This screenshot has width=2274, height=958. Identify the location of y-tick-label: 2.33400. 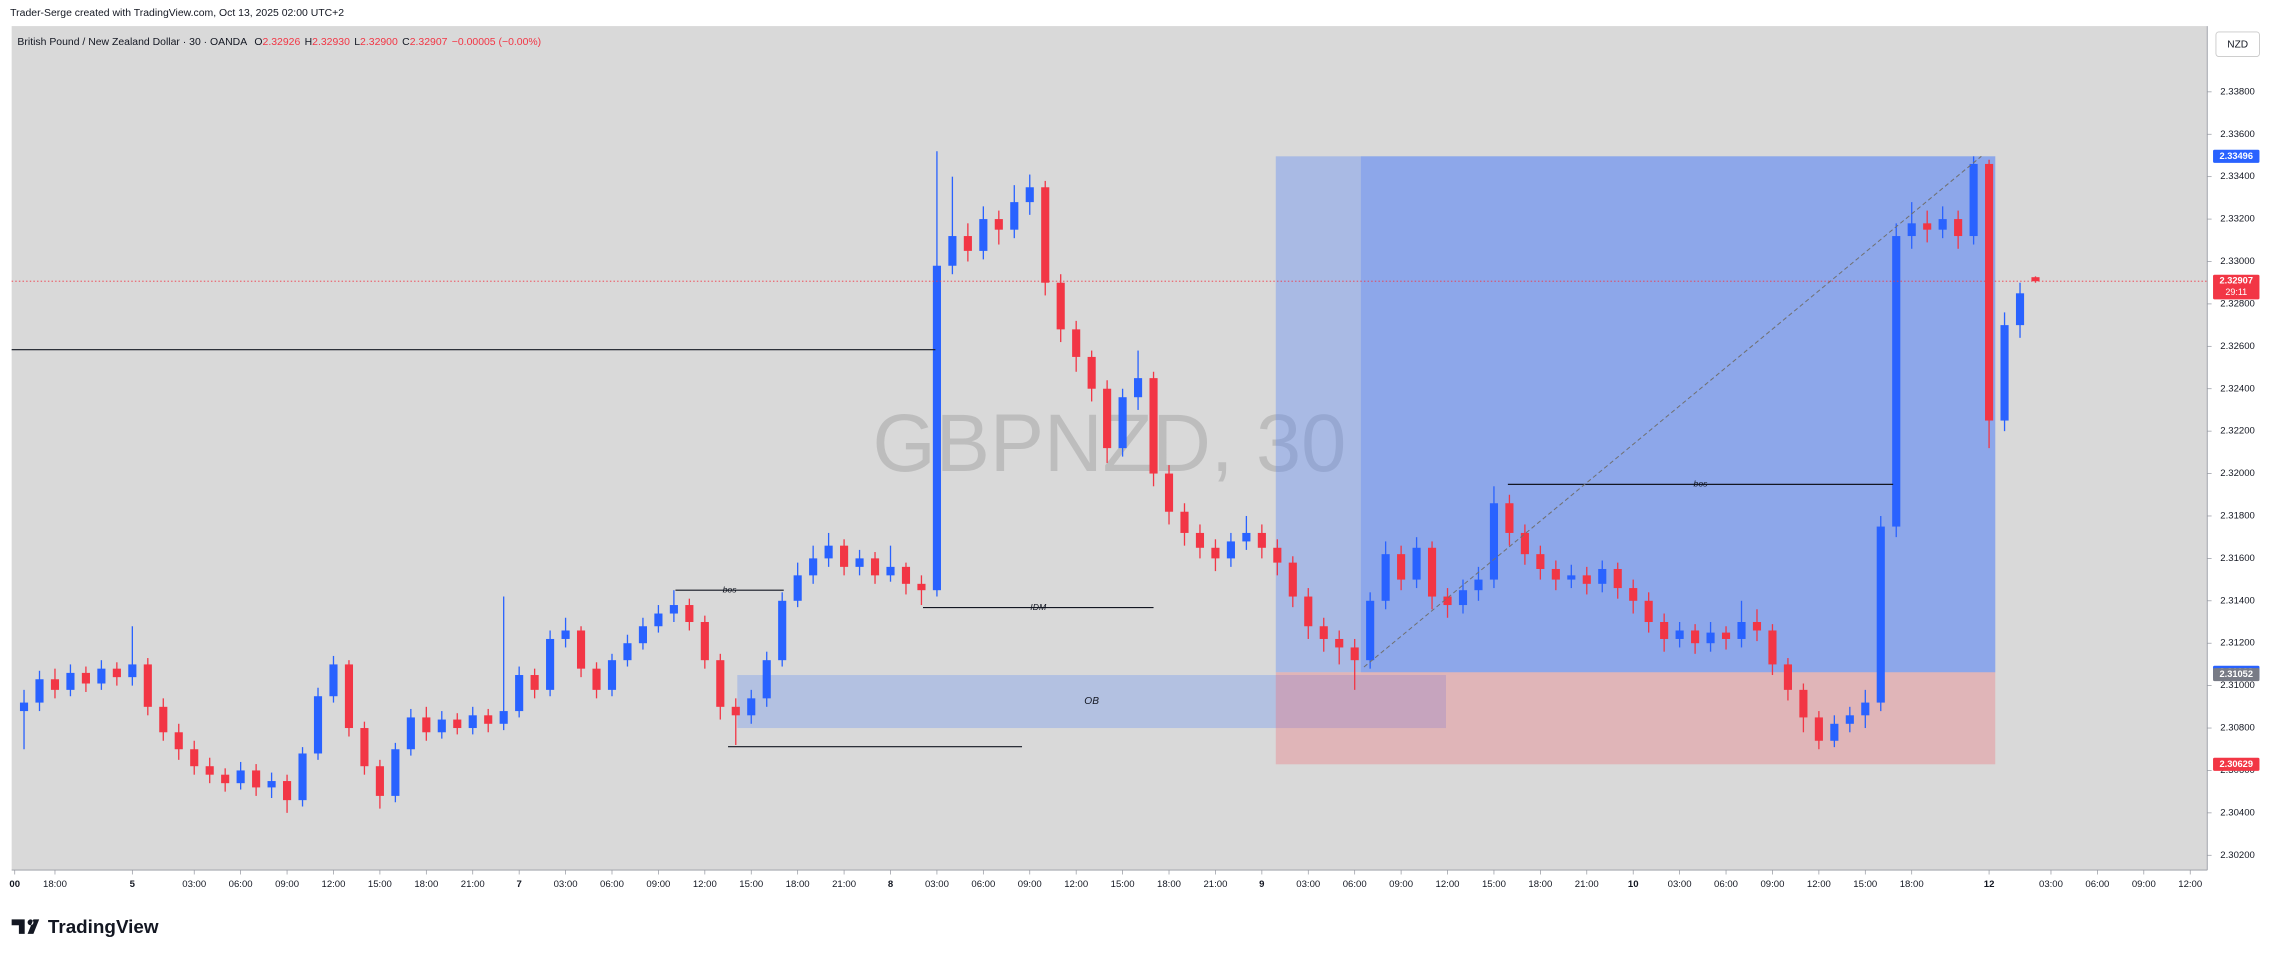
(2237, 176).